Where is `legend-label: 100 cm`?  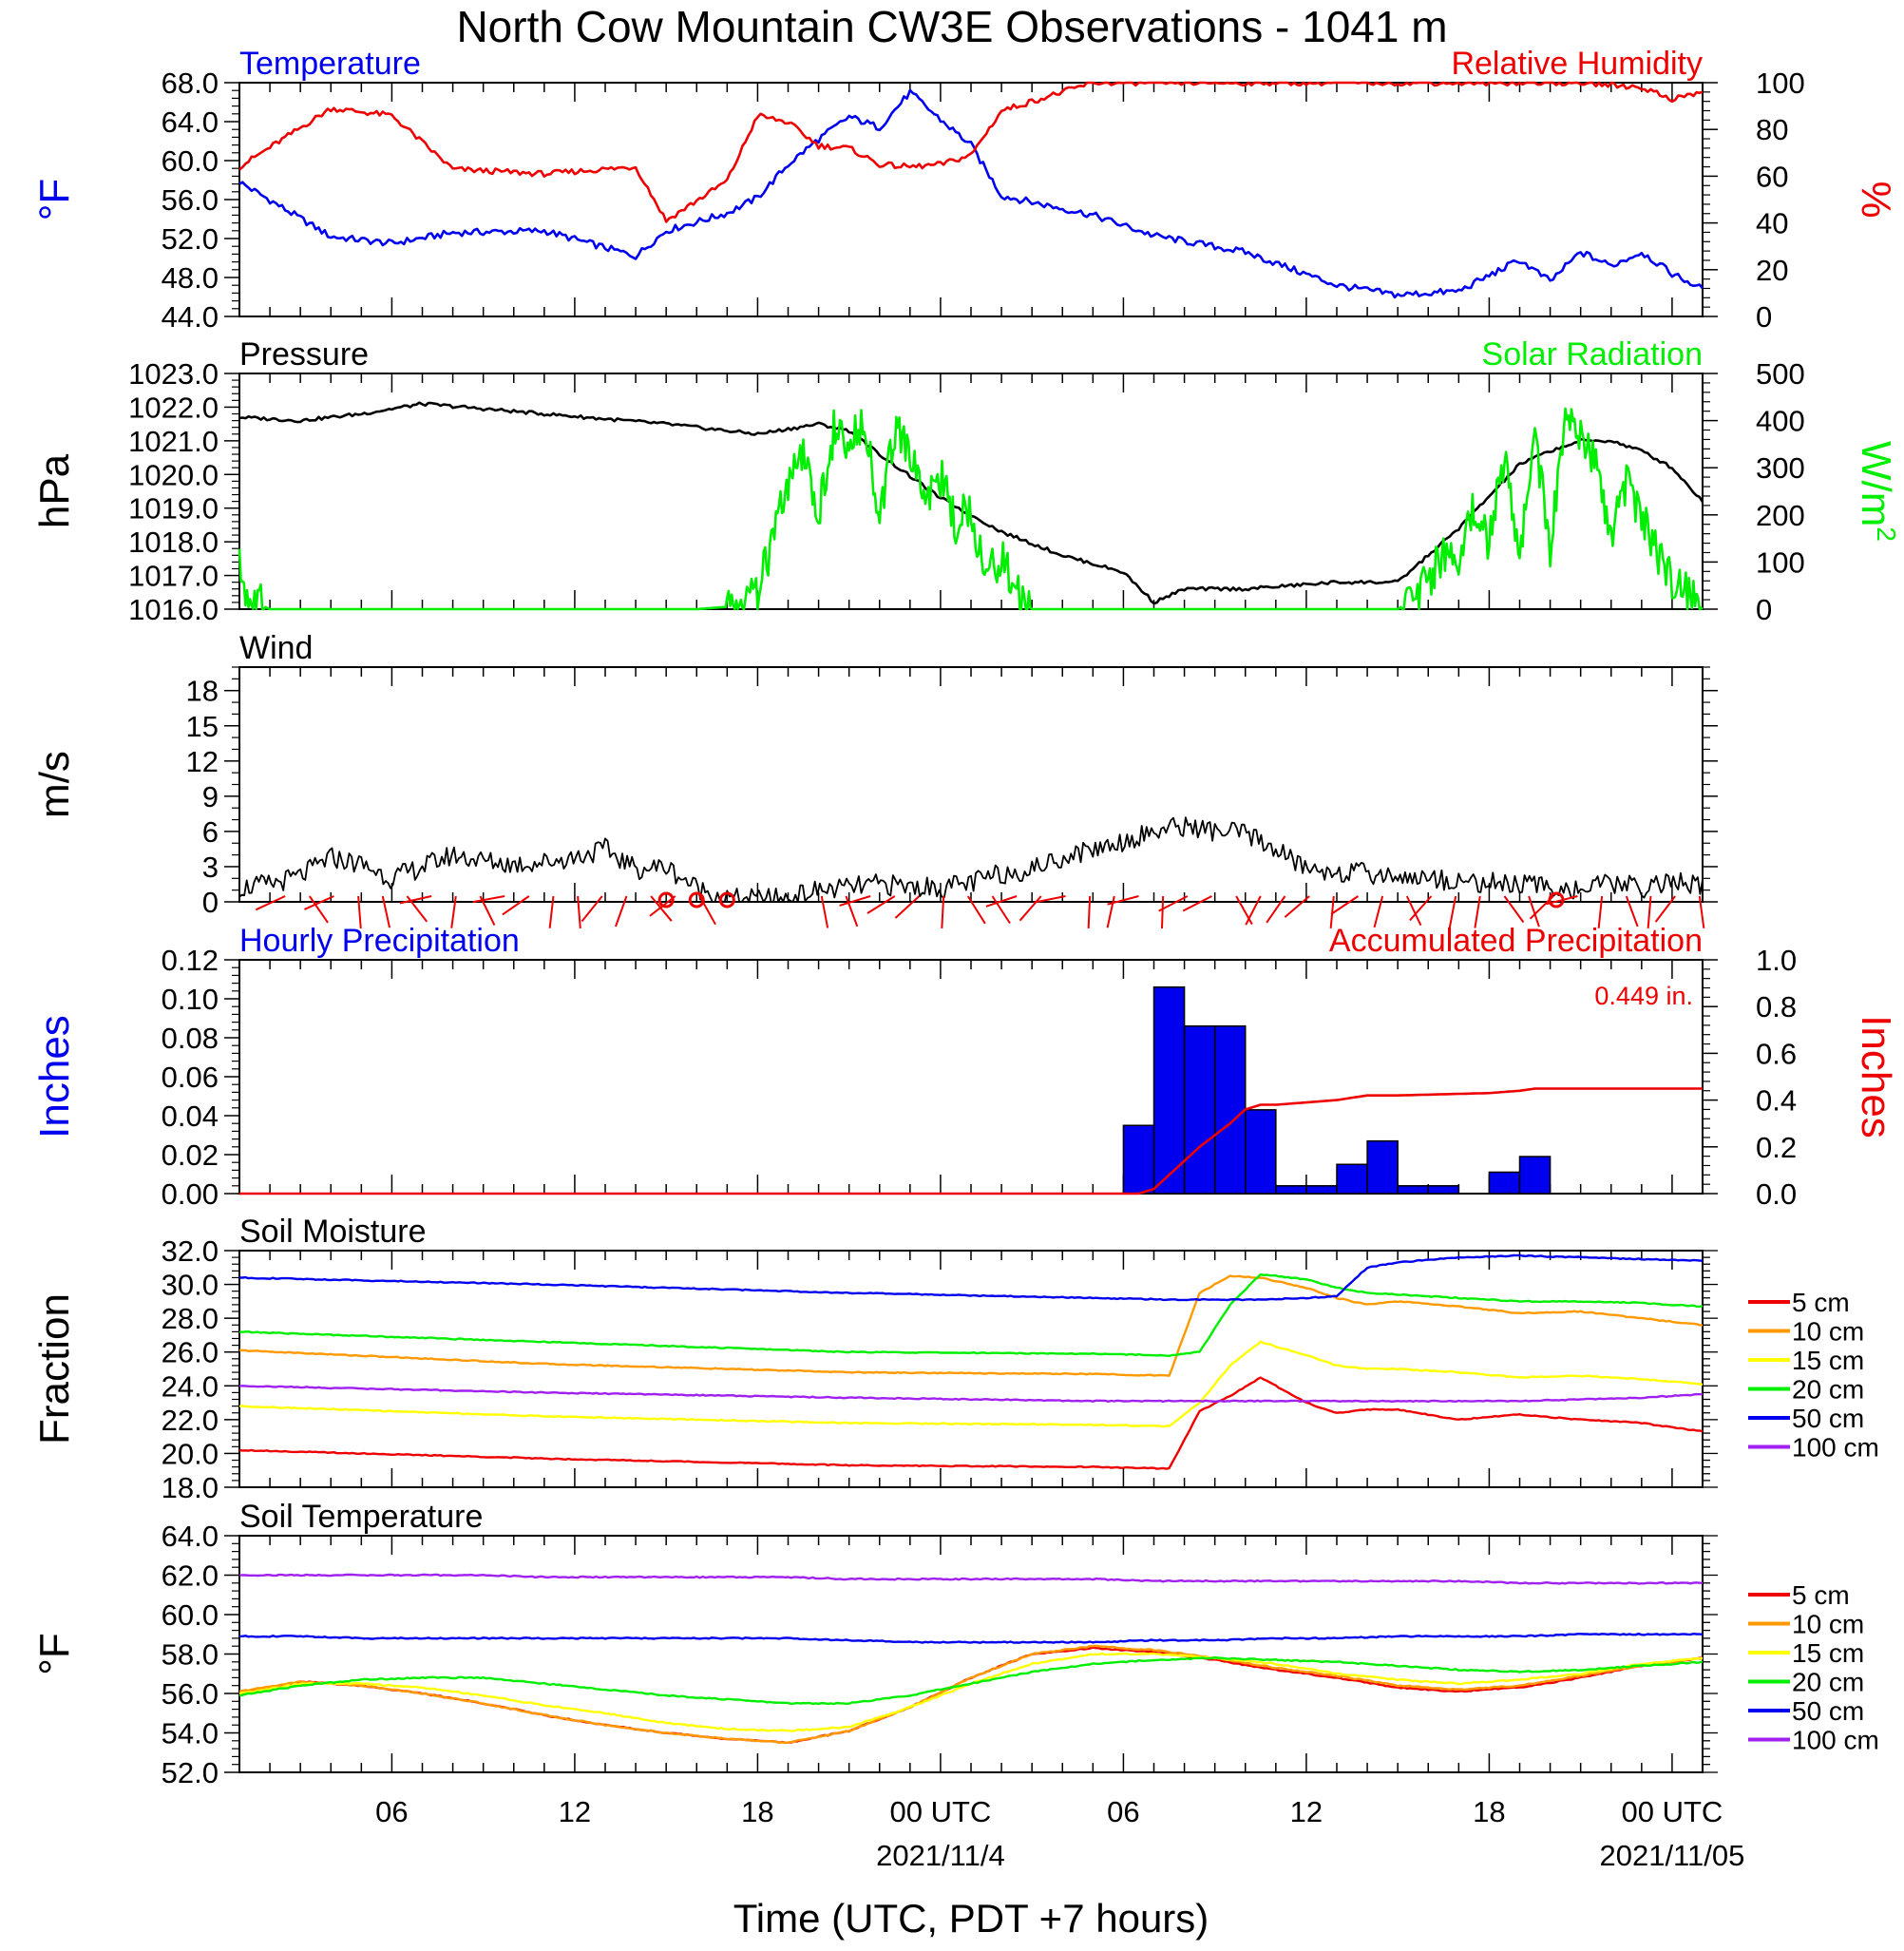 legend-label: 100 cm is located at coordinates (1836, 1740).